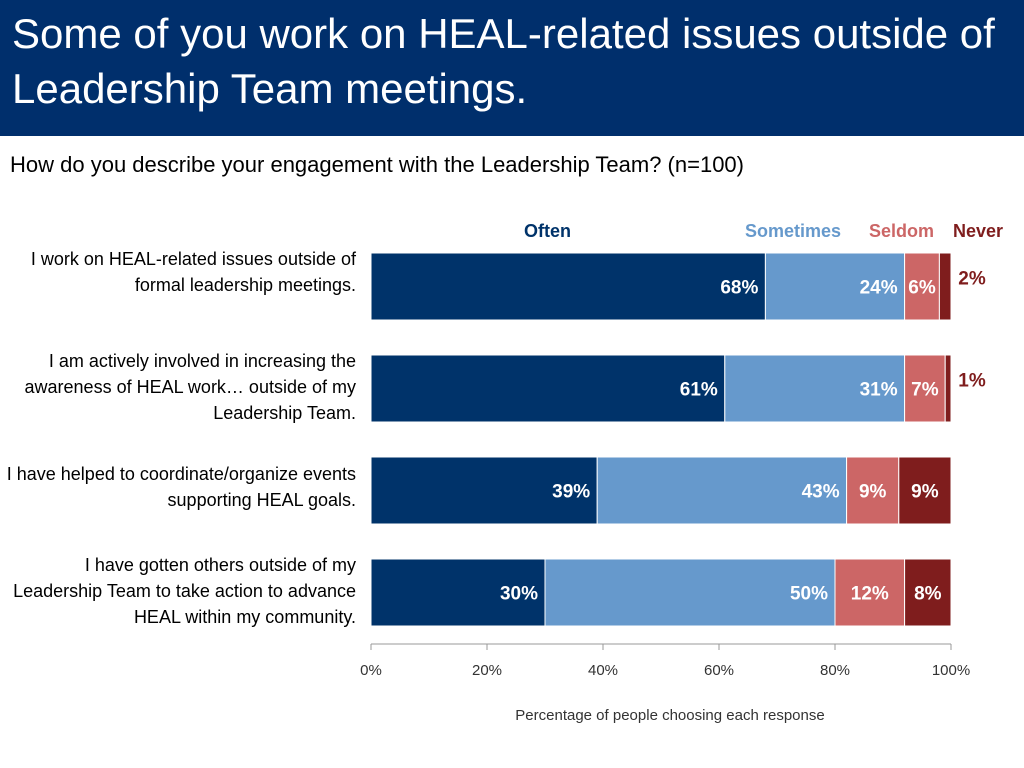  I want to click on x-tick-label-3: 60%, so click(719, 670).